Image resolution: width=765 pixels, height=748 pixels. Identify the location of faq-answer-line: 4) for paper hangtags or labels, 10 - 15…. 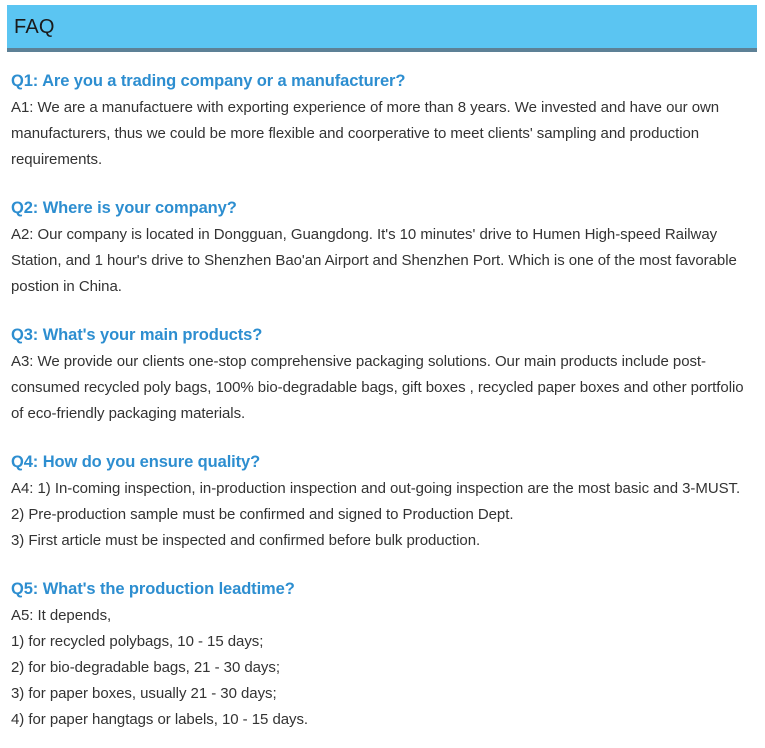
(160, 719).